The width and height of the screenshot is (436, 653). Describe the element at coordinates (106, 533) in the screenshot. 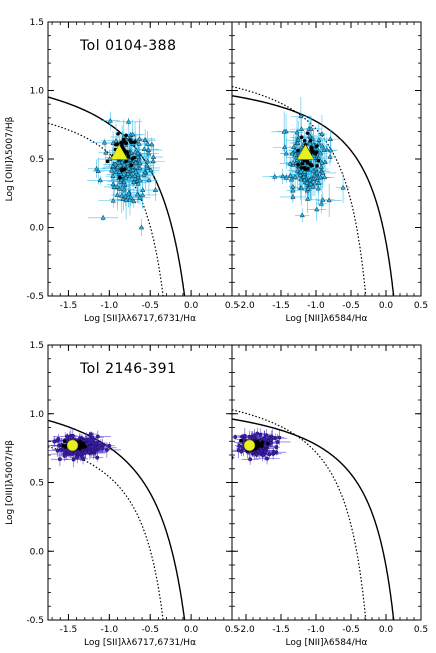

I see `dividing-line` at that location.